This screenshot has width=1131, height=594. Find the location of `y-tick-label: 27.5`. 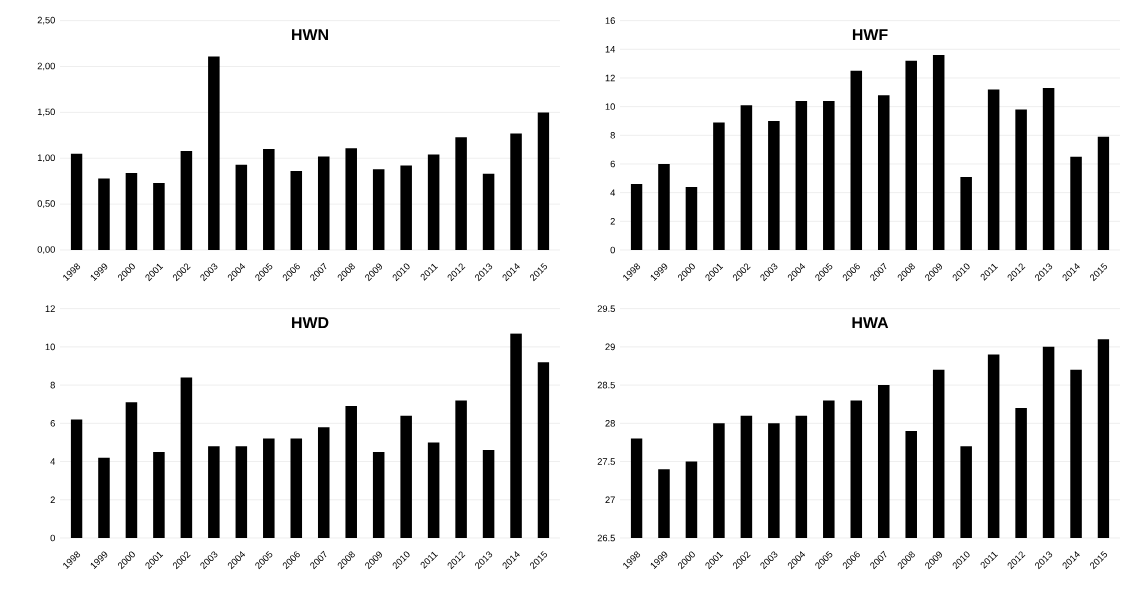

y-tick-label: 27.5 is located at coordinates (606, 461).